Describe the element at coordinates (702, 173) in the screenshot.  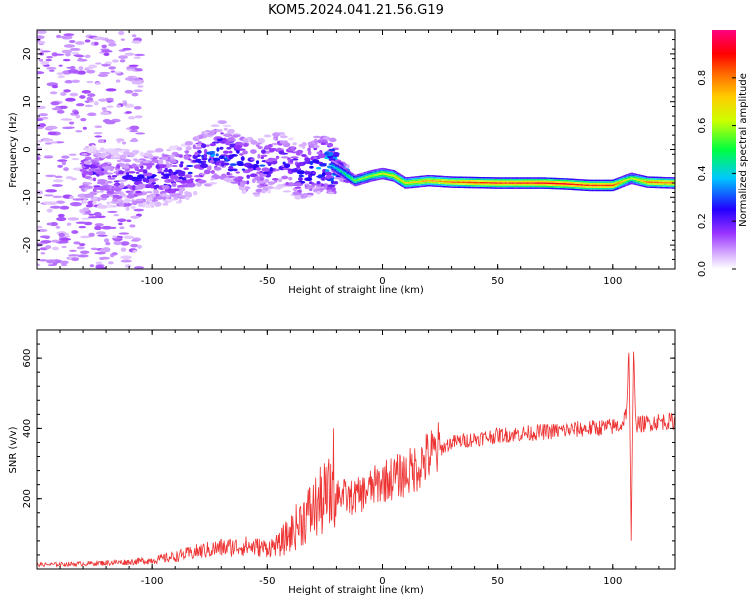
I see `colorbar-tick-label: 0.4` at that location.